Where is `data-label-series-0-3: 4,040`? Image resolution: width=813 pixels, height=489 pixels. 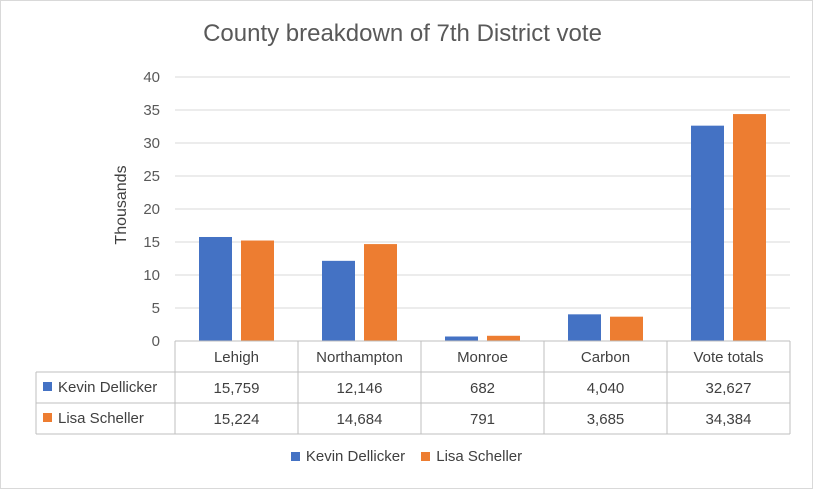
data-label-series-0-3: 4,040 is located at coordinates (606, 388).